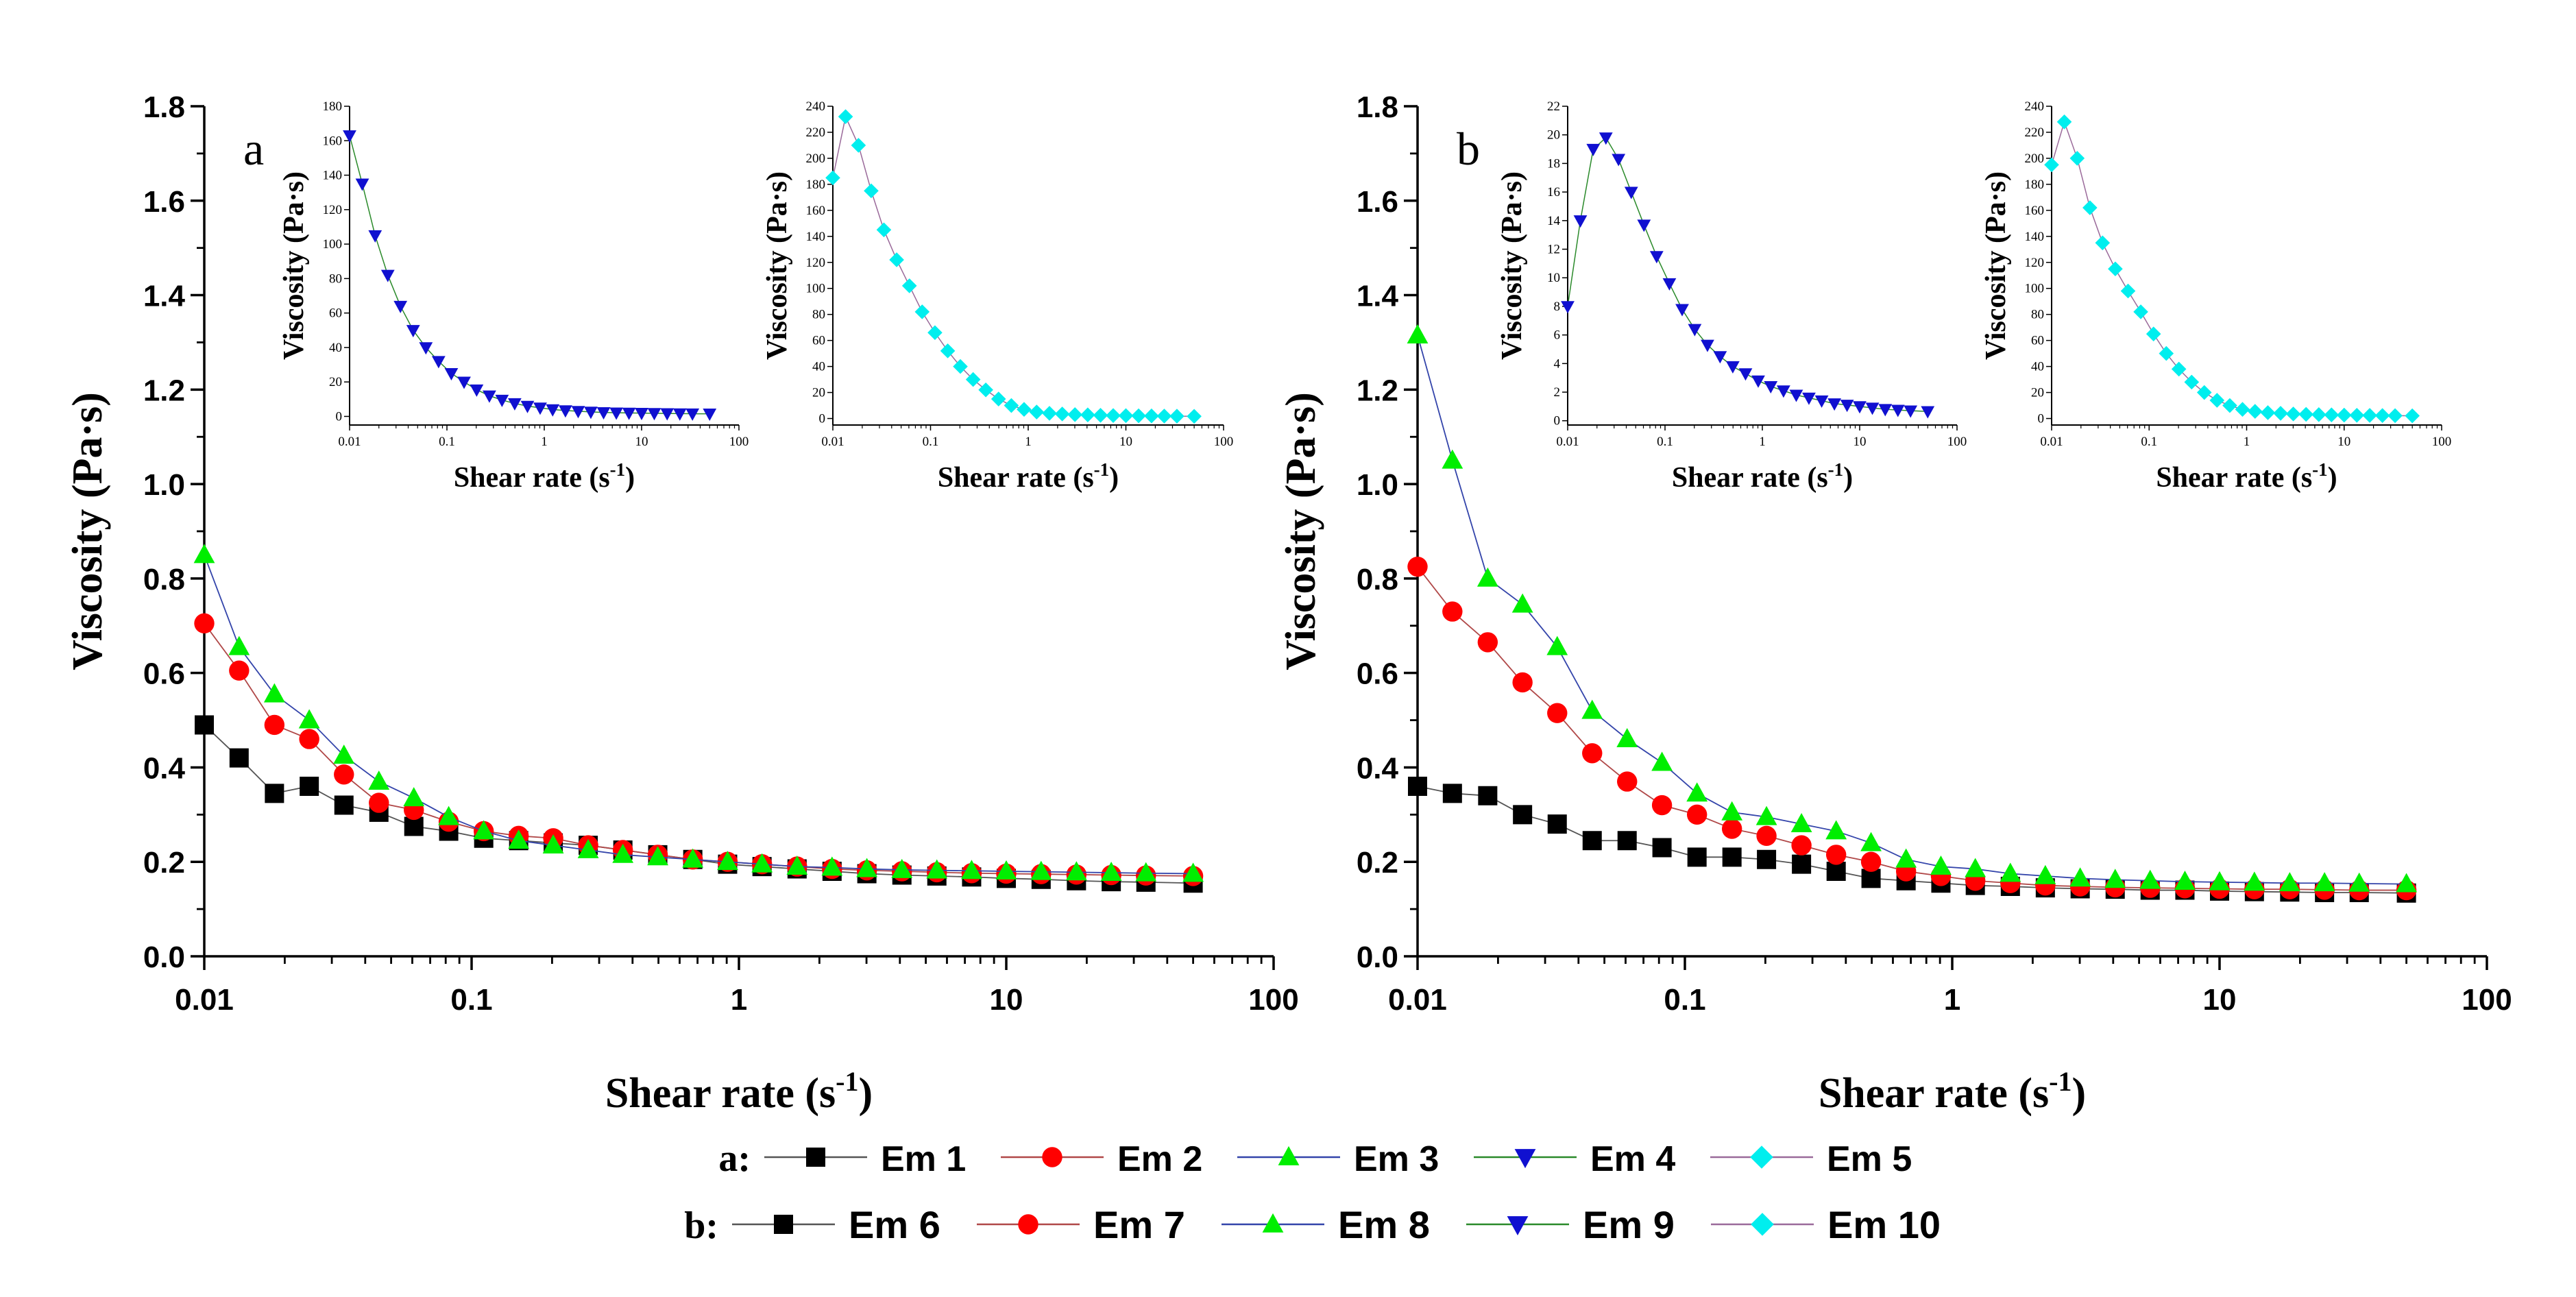  What do you see at coordinates (2079, 1093) in the screenshot?
I see `x-axis-title-end: )` at bounding box center [2079, 1093].